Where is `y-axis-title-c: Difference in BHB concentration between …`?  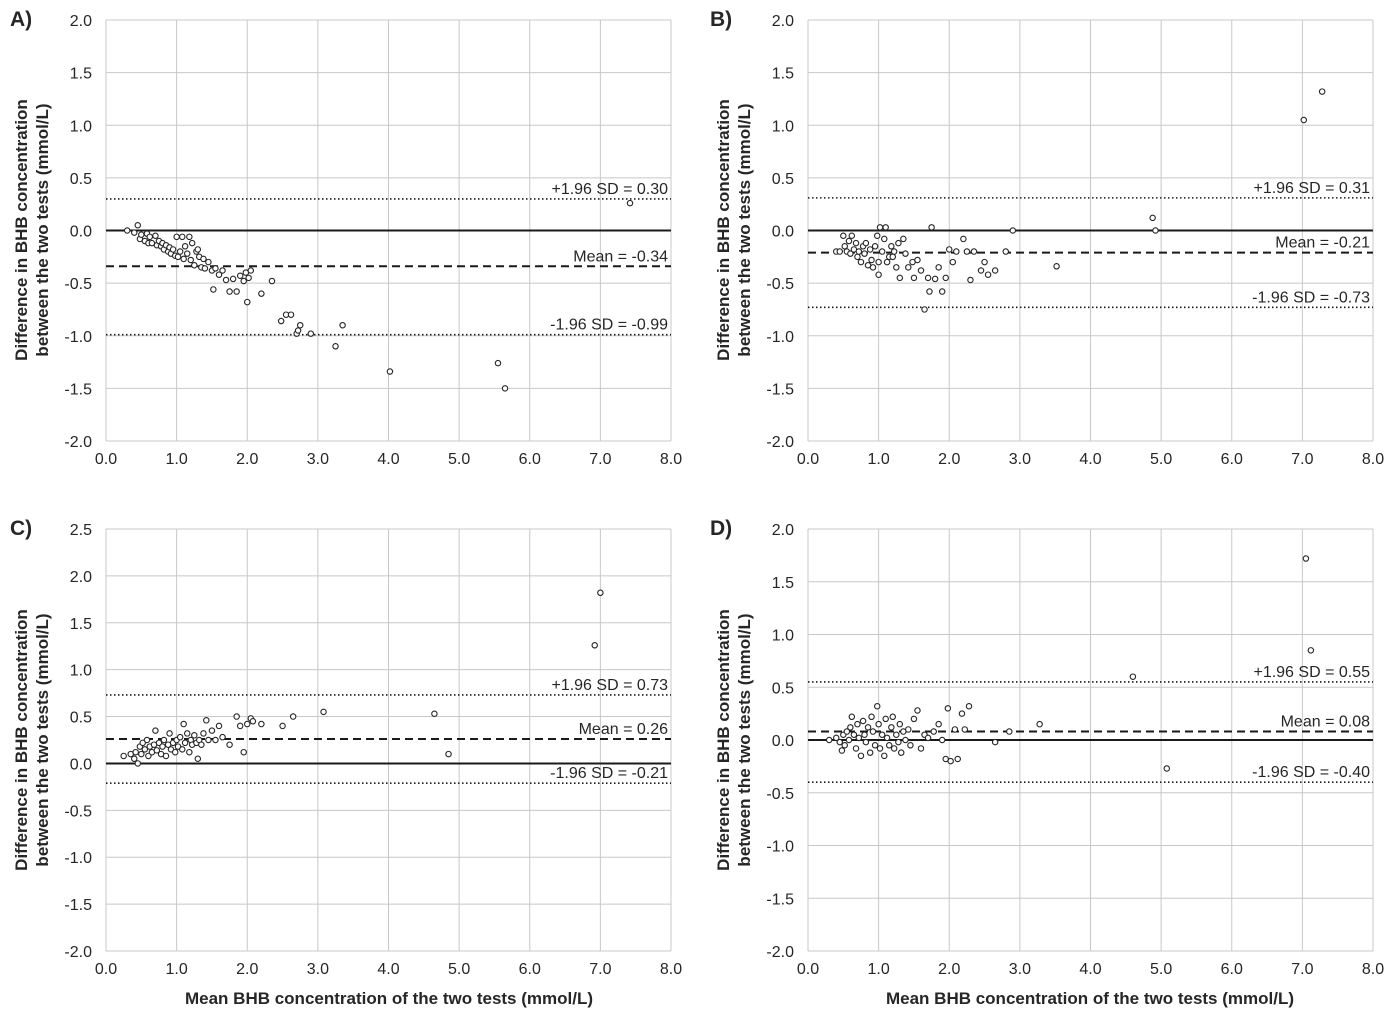
y-axis-title-c: Difference in BHB concentration between … is located at coordinates (32, 740).